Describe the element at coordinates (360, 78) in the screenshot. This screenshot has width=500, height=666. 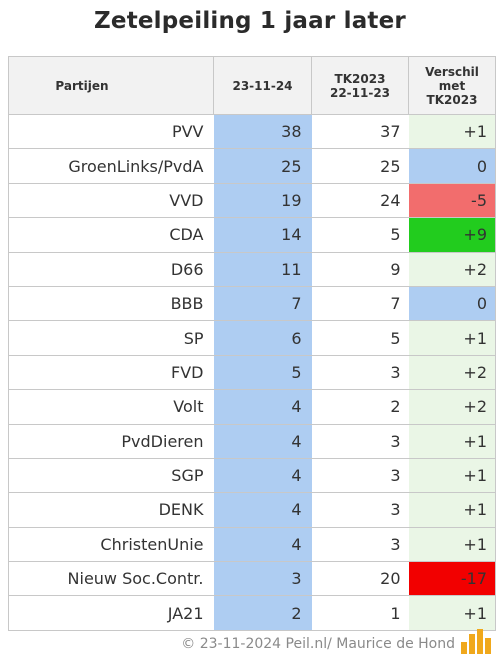
I see `header-tk-line1: TK2023` at that location.